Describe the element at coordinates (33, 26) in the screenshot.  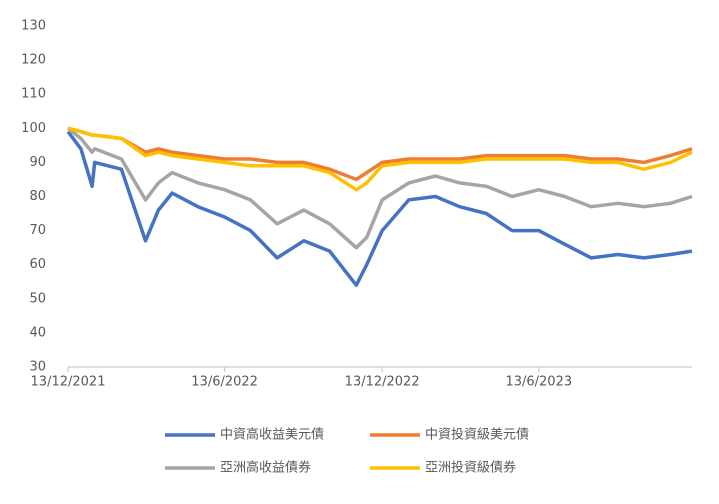
I see `y-tick-label: 130` at that location.